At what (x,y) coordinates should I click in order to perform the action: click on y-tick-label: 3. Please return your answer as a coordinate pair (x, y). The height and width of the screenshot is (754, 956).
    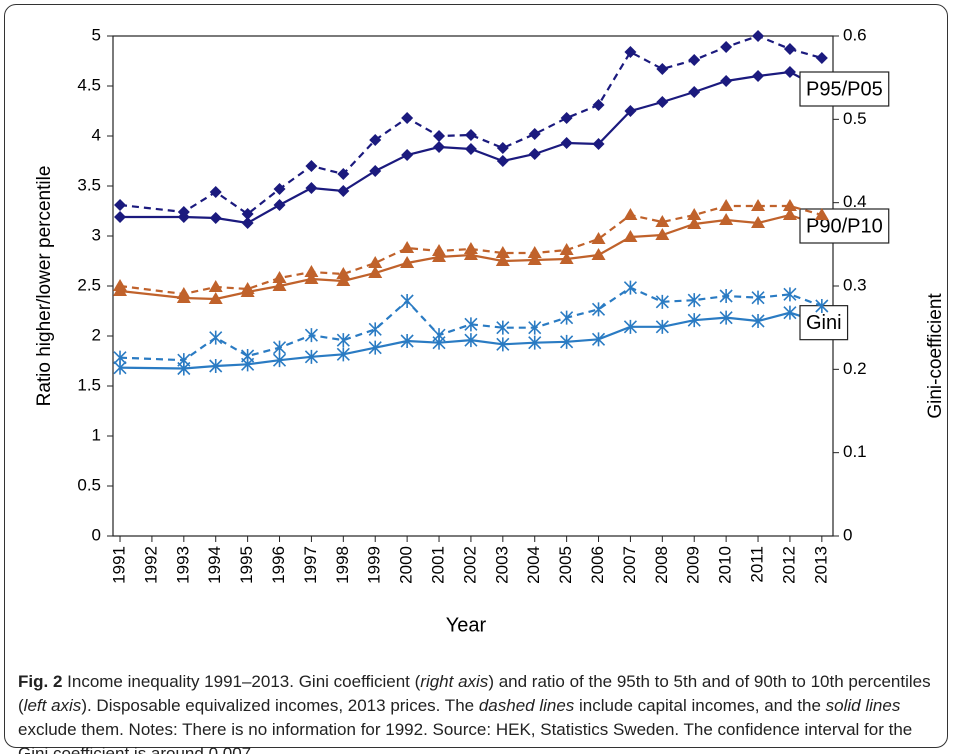
    Looking at the image, I should click on (96, 234).